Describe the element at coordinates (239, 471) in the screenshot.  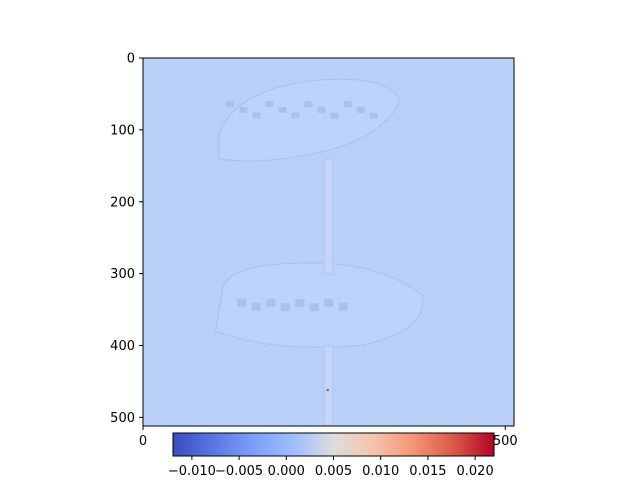
I see `colorbar-tick-label: −0.005` at that location.